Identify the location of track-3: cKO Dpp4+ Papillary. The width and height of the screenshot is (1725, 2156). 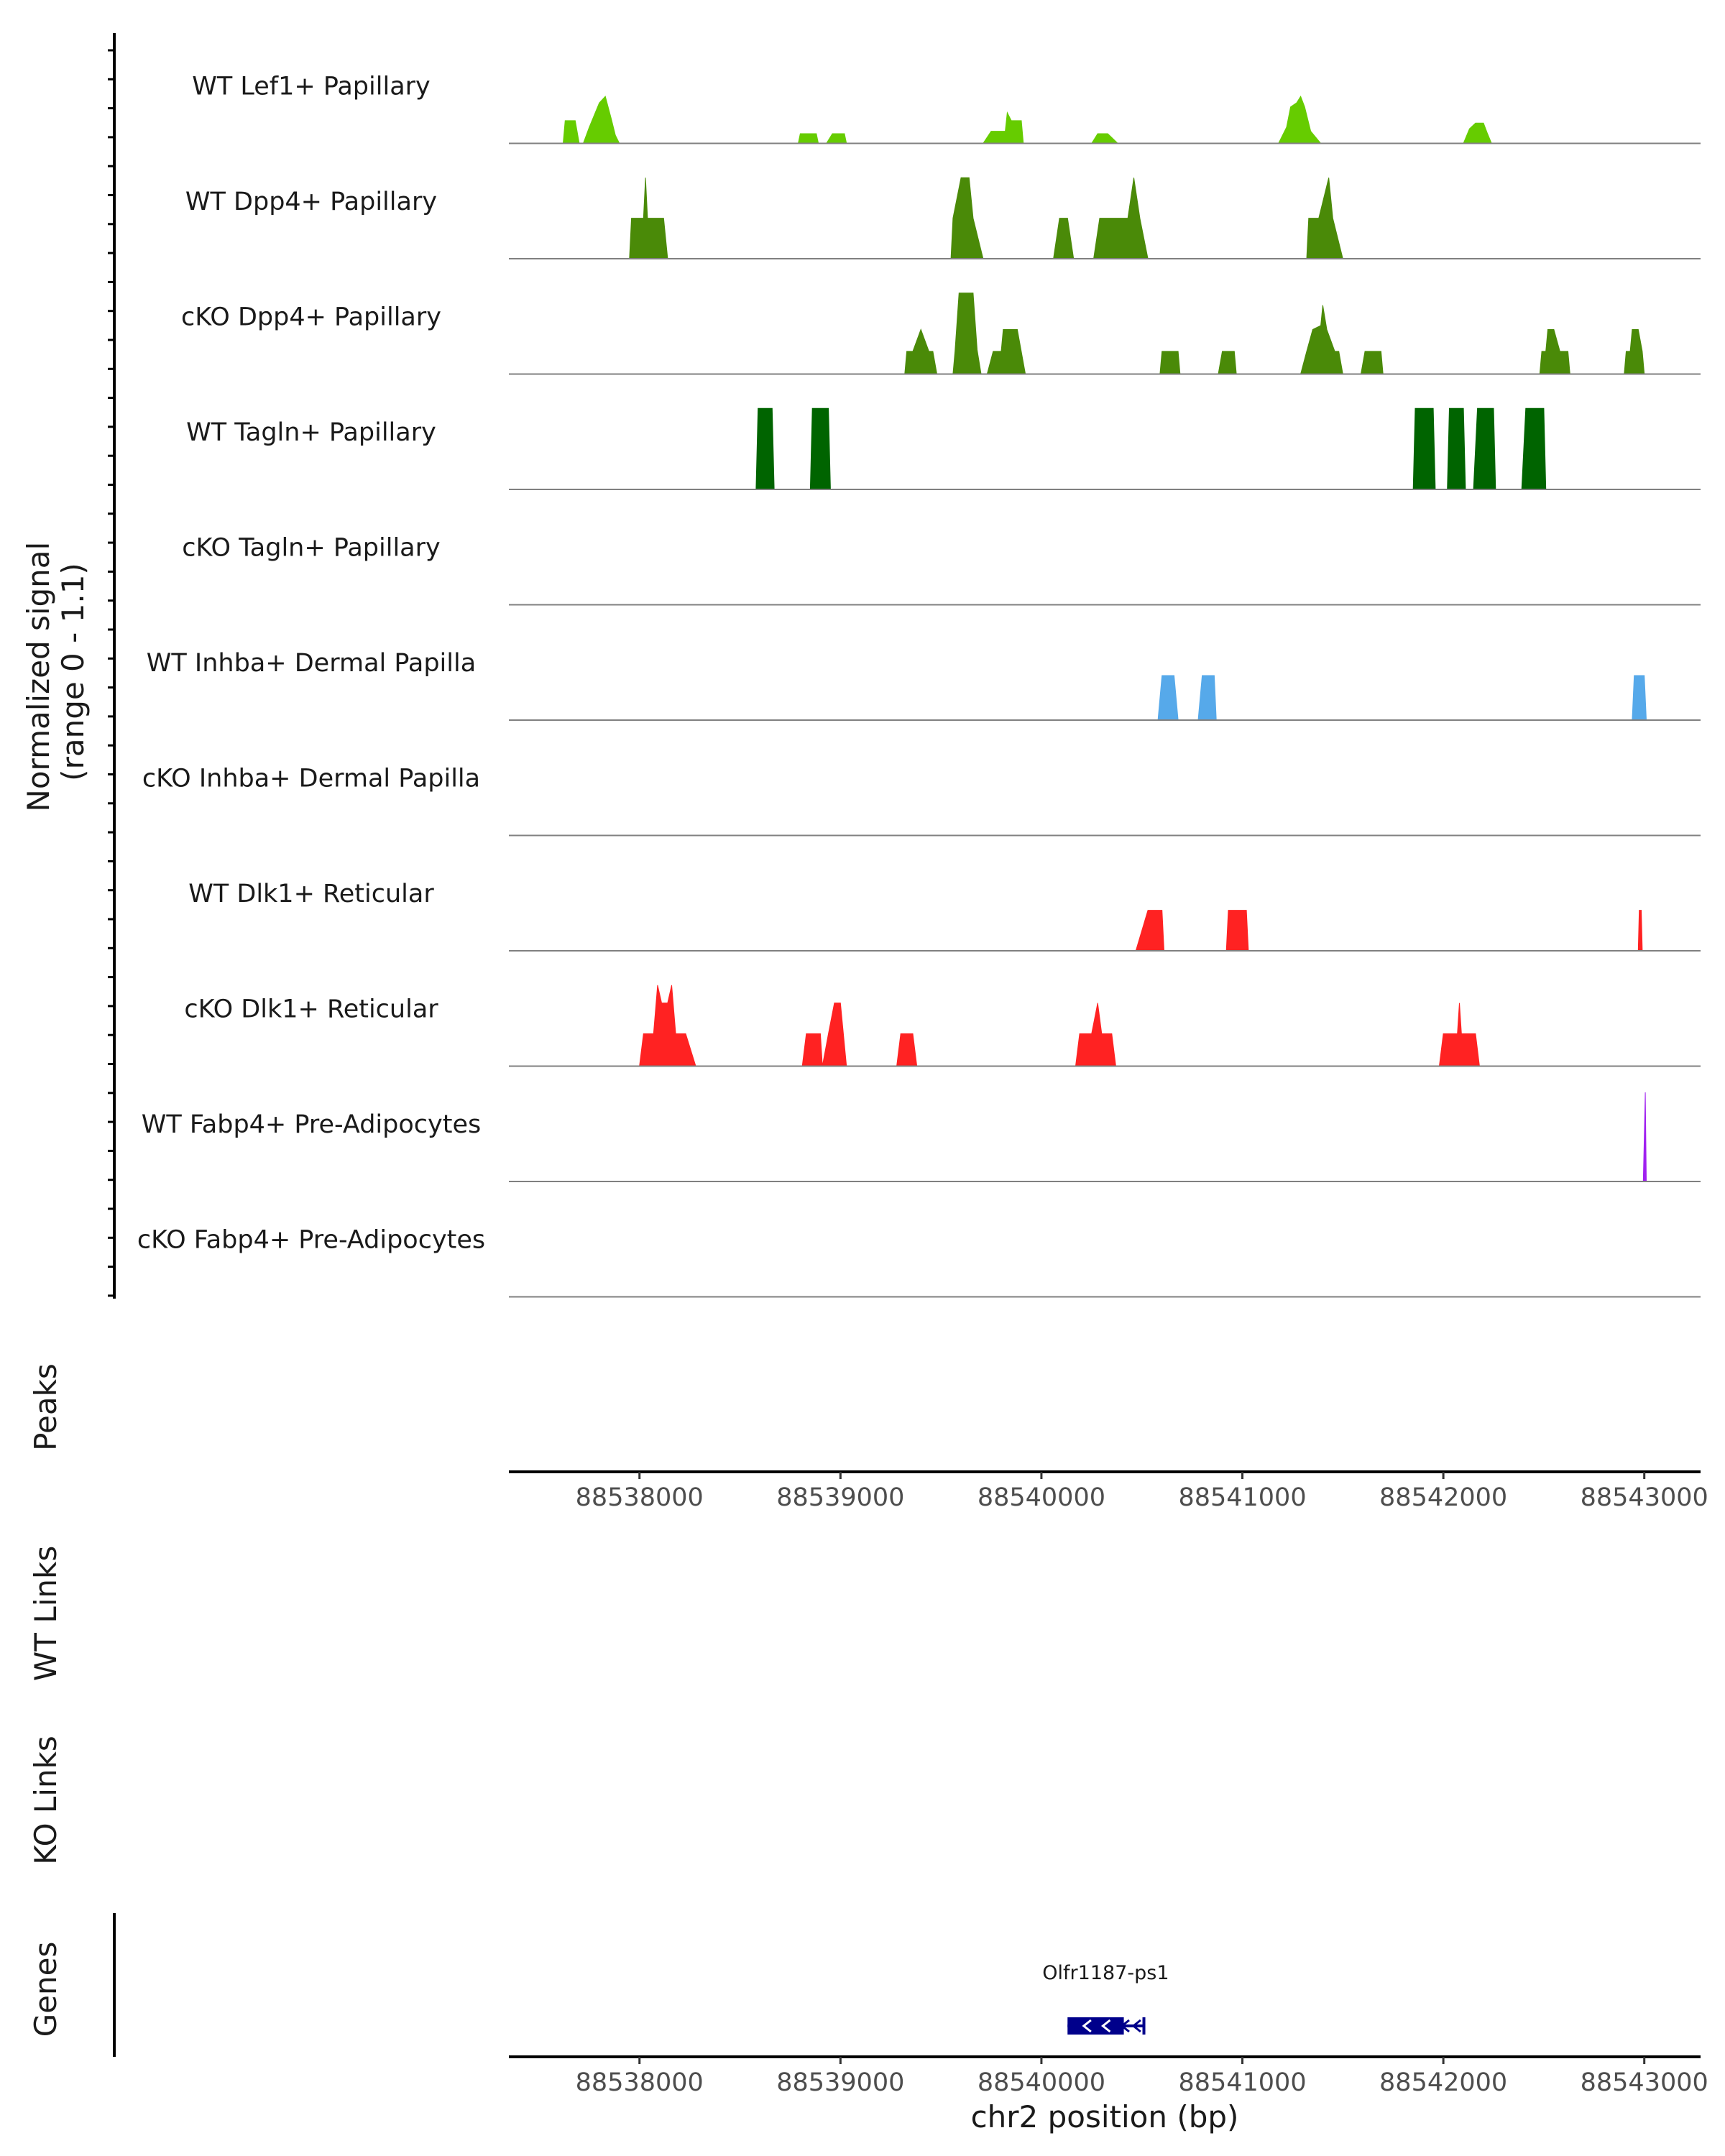
(941, 333).